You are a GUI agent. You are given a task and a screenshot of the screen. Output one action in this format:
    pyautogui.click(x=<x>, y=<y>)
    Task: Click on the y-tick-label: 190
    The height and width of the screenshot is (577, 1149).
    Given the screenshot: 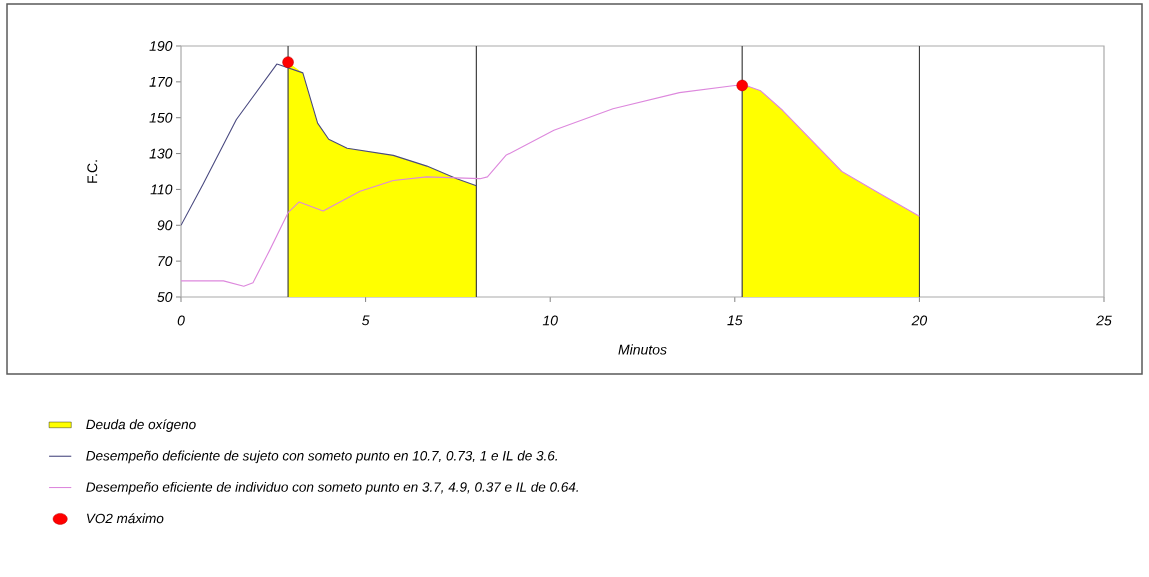 What is the action you would take?
    pyautogui.click(x=161, y=46)
    